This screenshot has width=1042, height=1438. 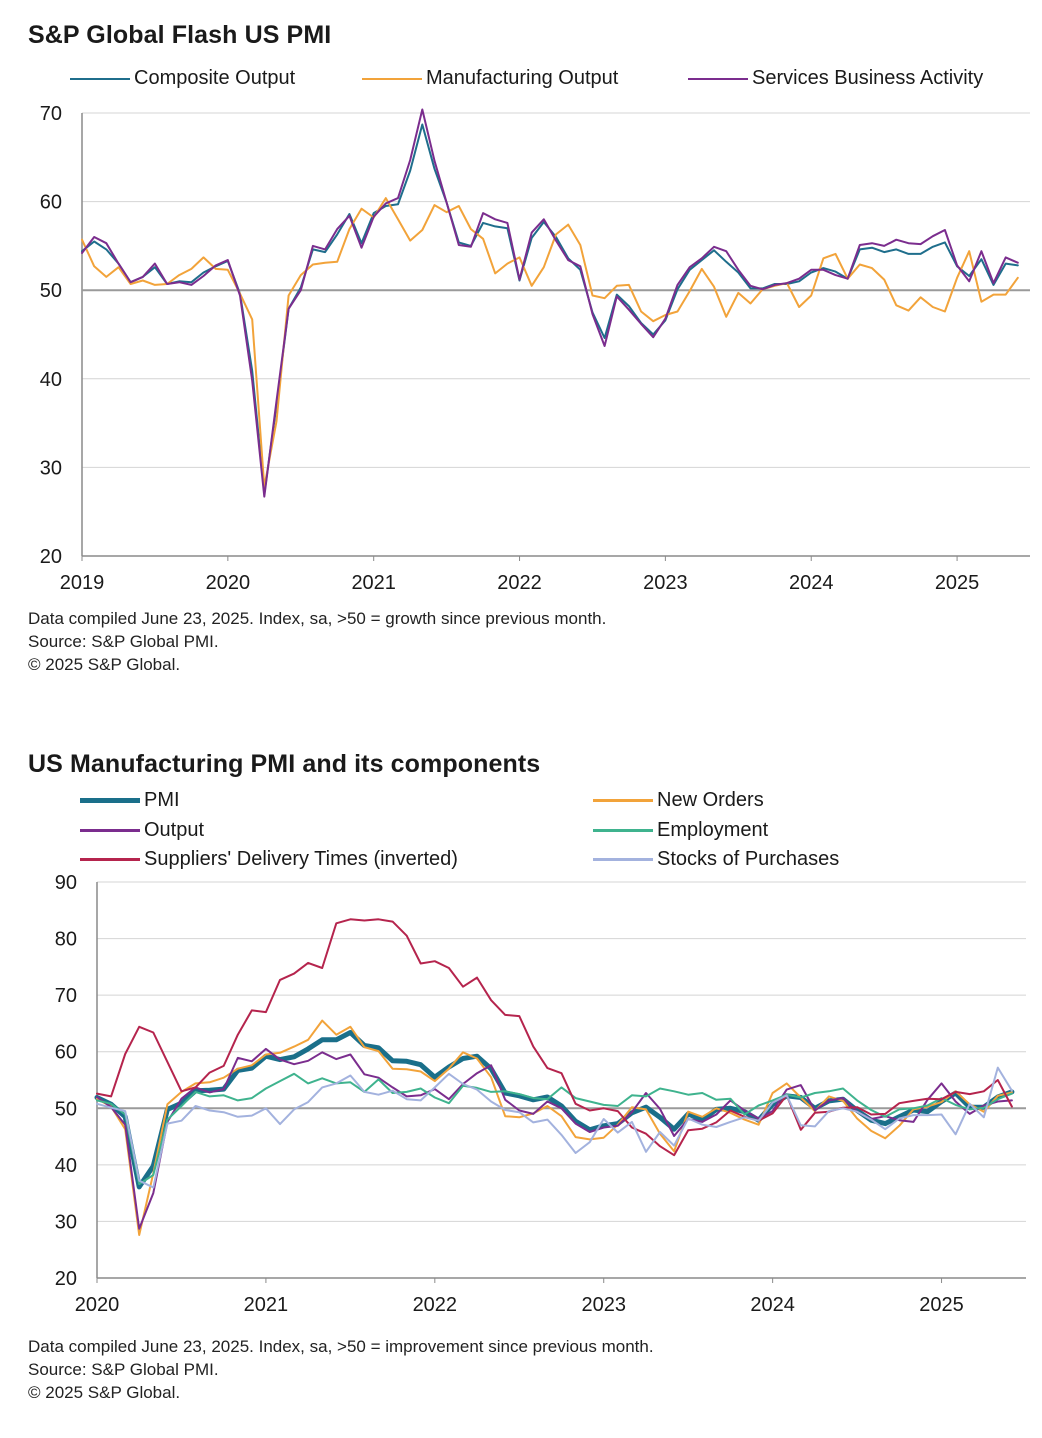 I want to click on legend-item-output: Output, so click(x=142, y=830).